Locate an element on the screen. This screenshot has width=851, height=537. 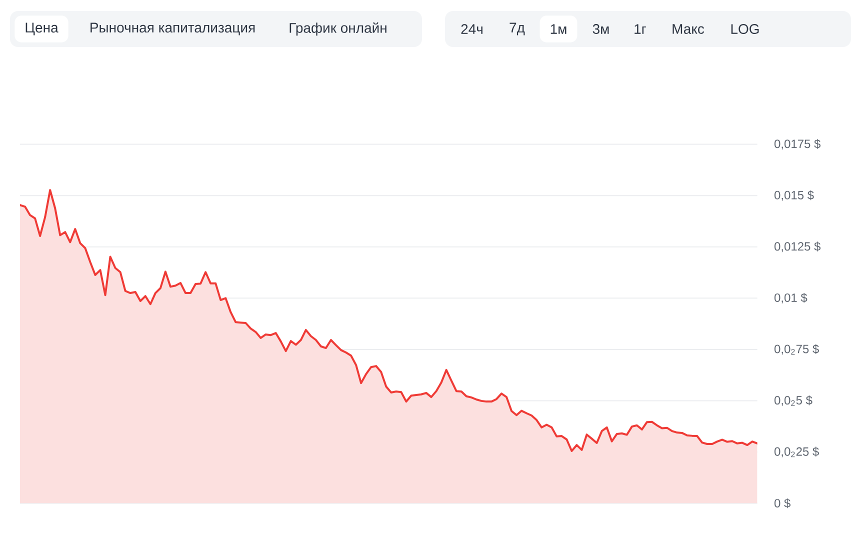
y-tick-label: 0,0$_{2}$5 $ is located at coordinates (793, 401).